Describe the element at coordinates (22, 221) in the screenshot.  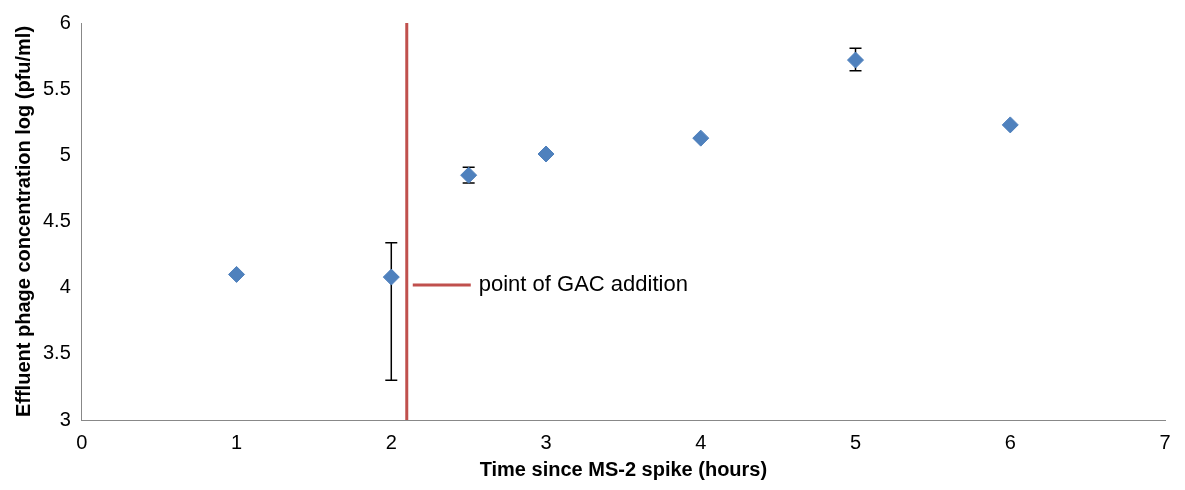
I see `y-axis-title: Effluent phage concentration log (pfu/ml)` at that location.